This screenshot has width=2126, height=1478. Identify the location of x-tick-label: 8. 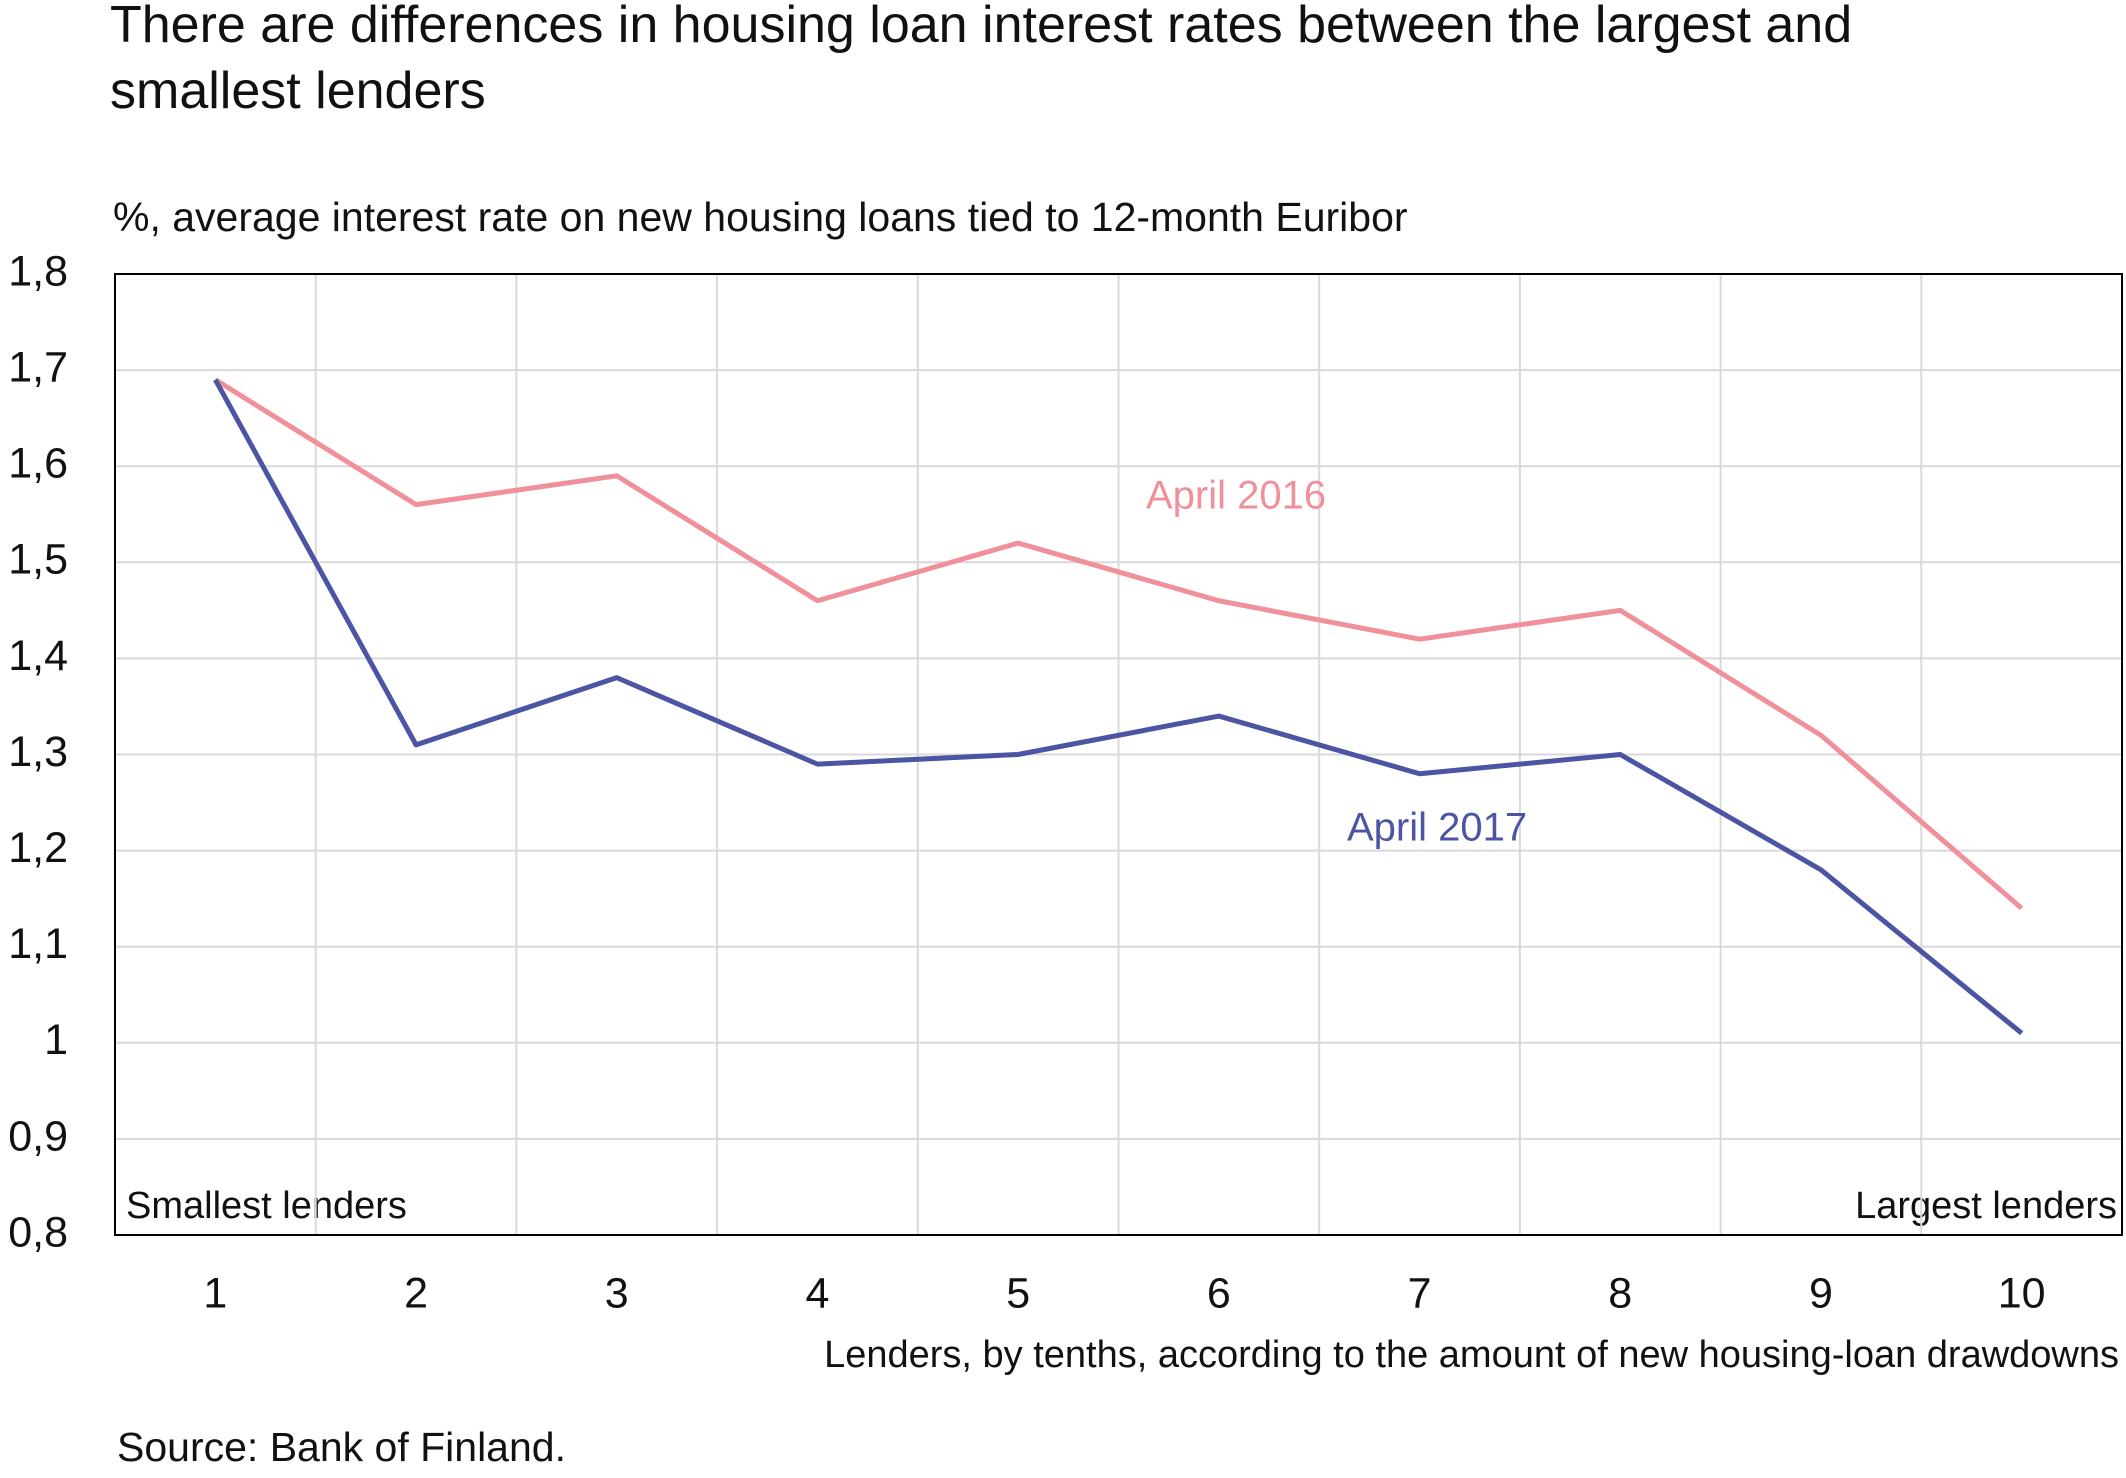
(1620, 1293).